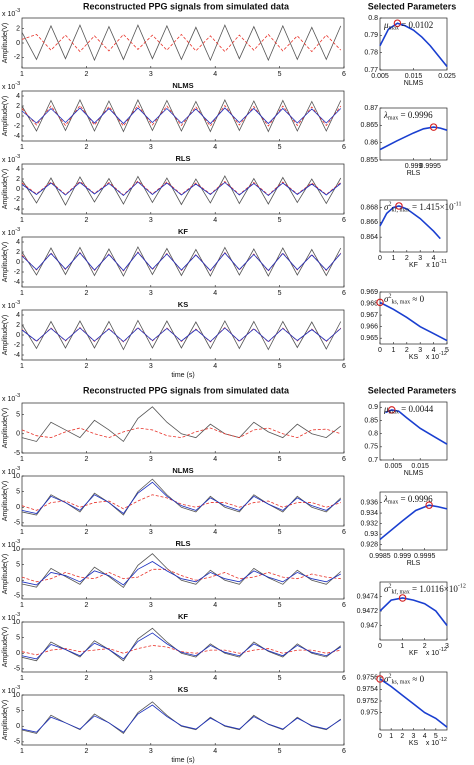 This screenshot has width=474, height=765. What do you see at coordinates (416, 409) in the screenshot?
I see `annotation-part: = 0.0044` at bounding box center [416, 409].